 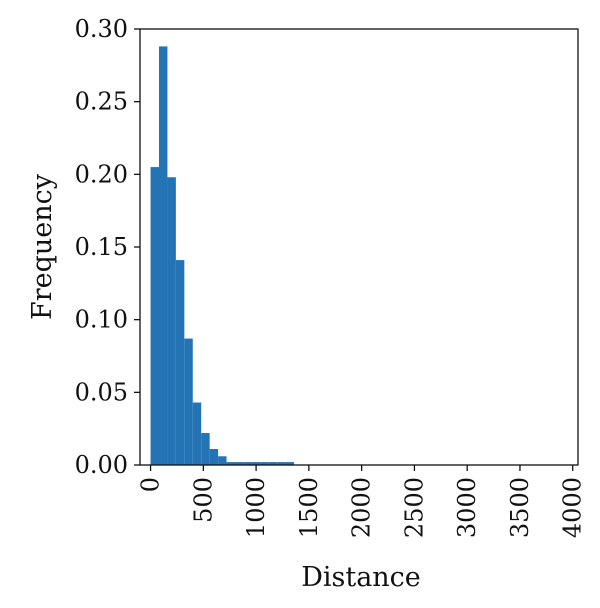 What do you see at coordinates (42, 246) in the screenshot?
I see `y-axis-title: Frequency` at bounding box center [42, 246].